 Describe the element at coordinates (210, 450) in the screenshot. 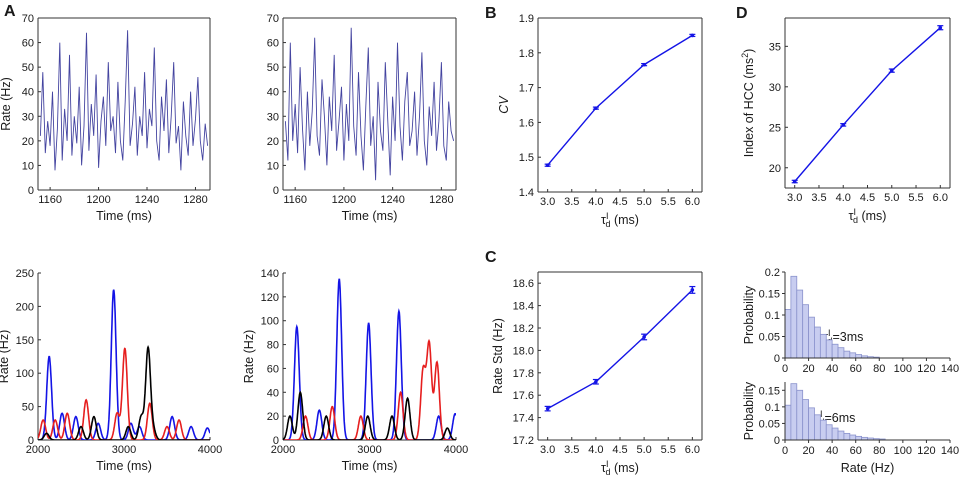

I see `x-tick-label: 4000` at that location.